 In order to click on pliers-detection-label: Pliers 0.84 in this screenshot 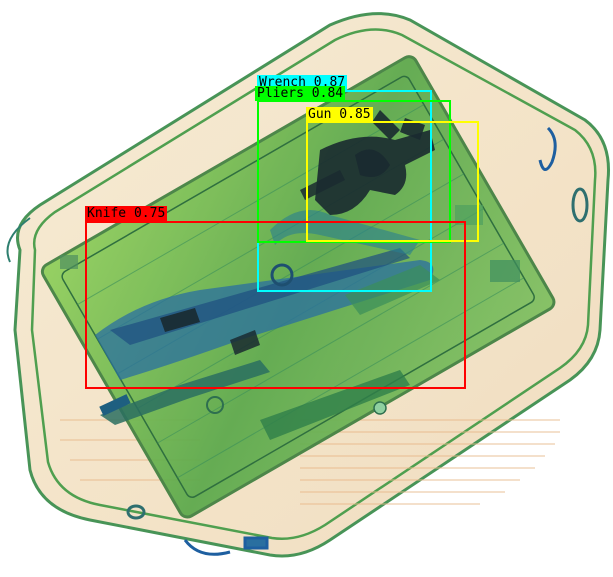, I will do `click(300, 93)`.